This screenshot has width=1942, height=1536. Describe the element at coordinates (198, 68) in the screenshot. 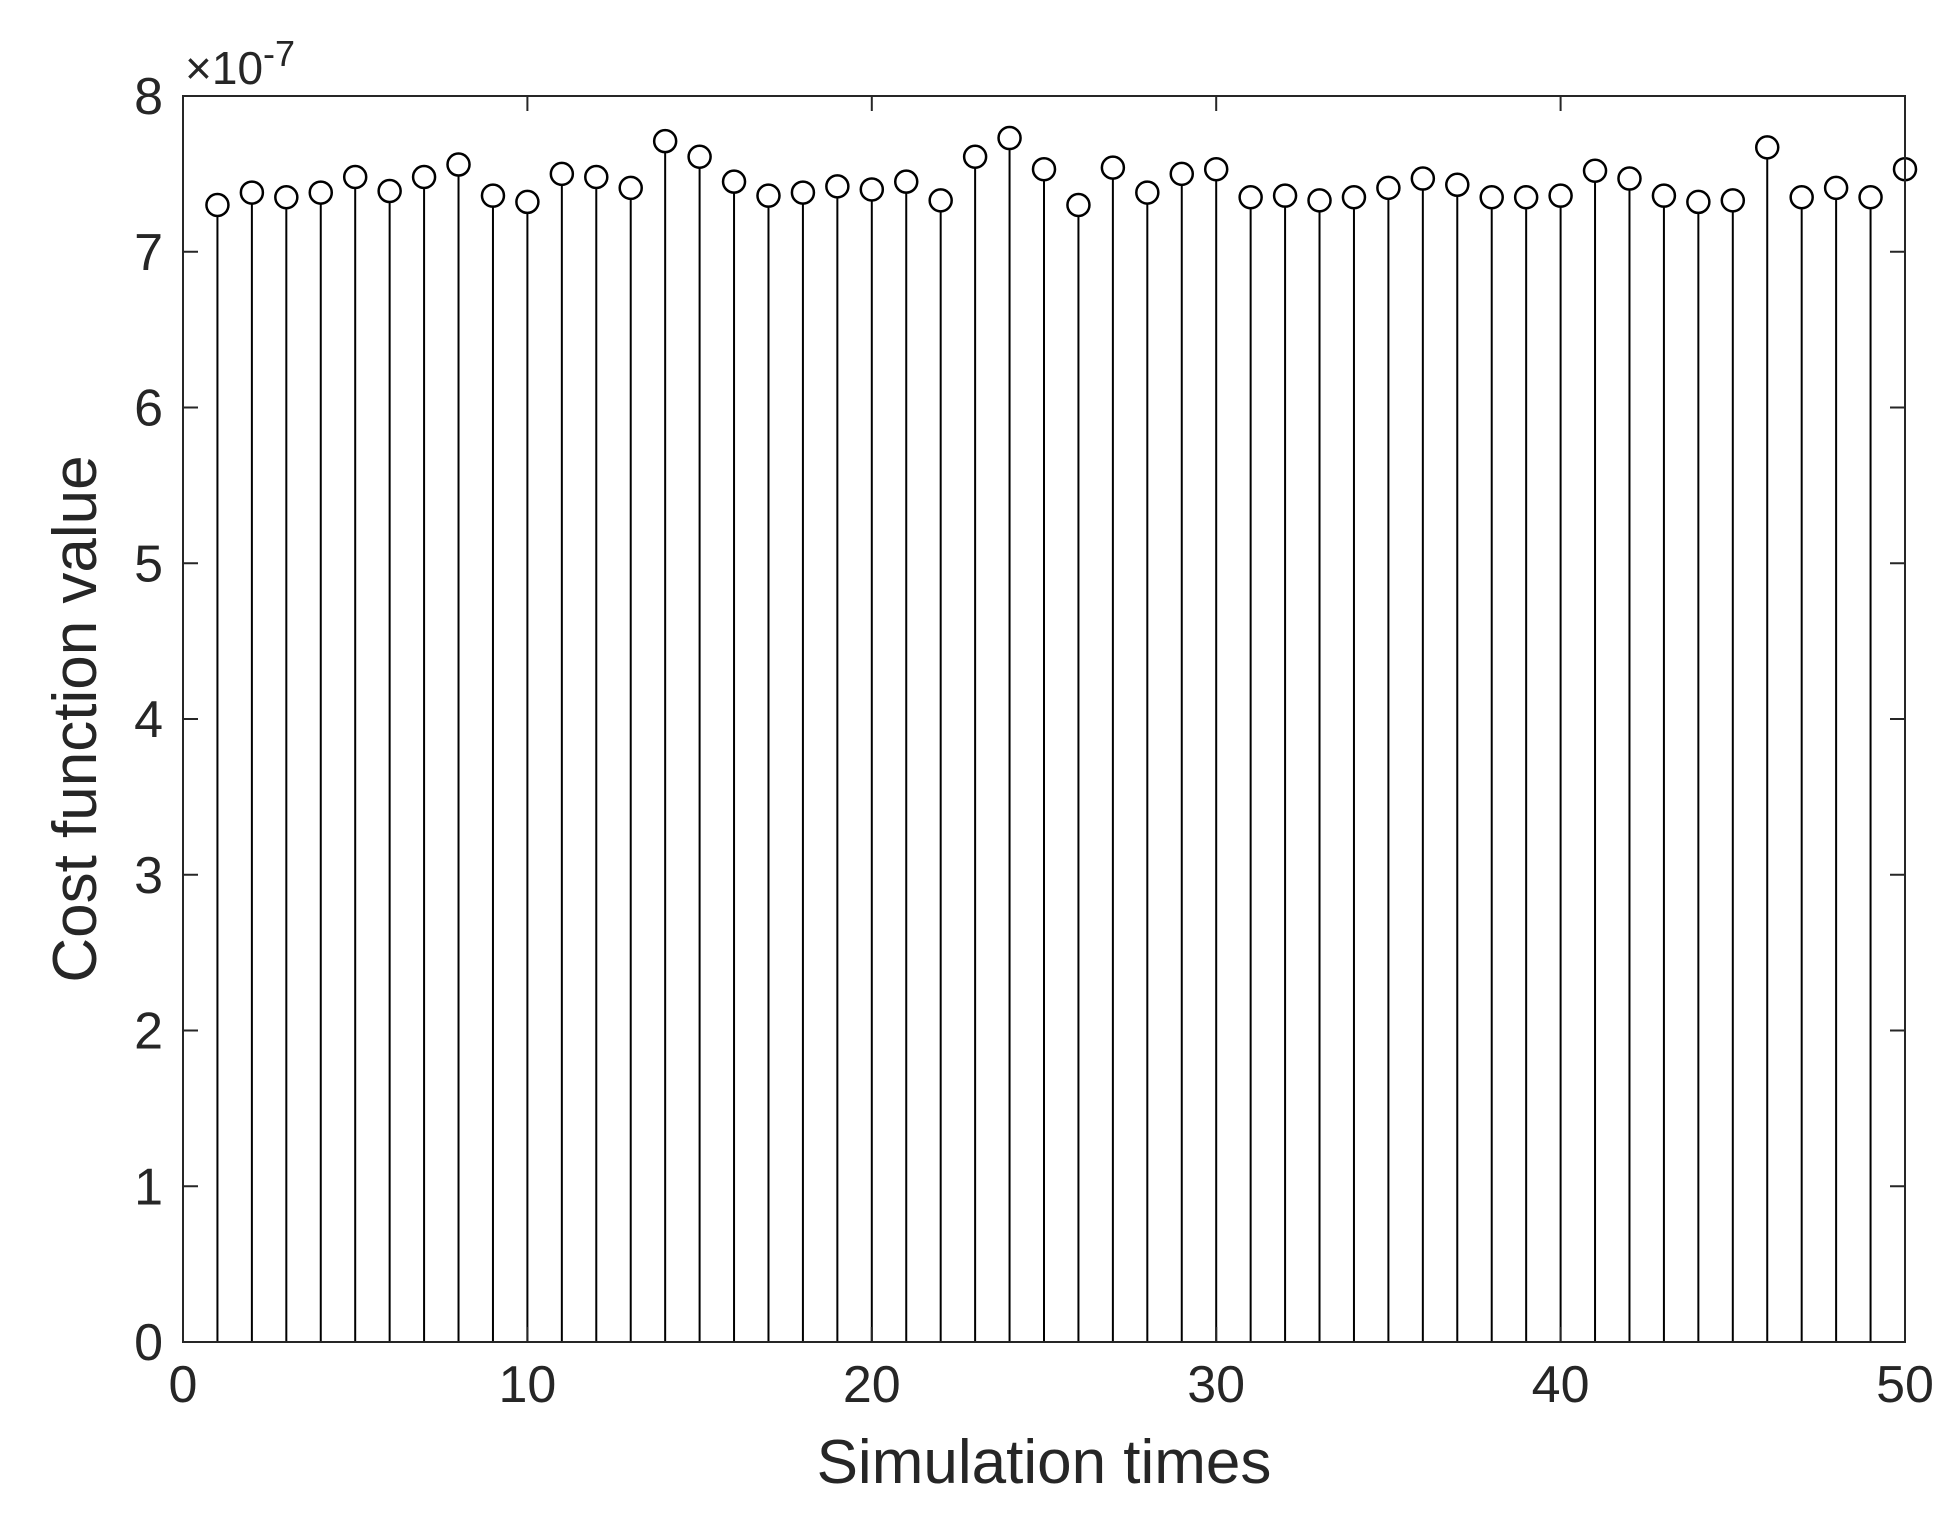

I see `multiply-sign: ×` at that location.